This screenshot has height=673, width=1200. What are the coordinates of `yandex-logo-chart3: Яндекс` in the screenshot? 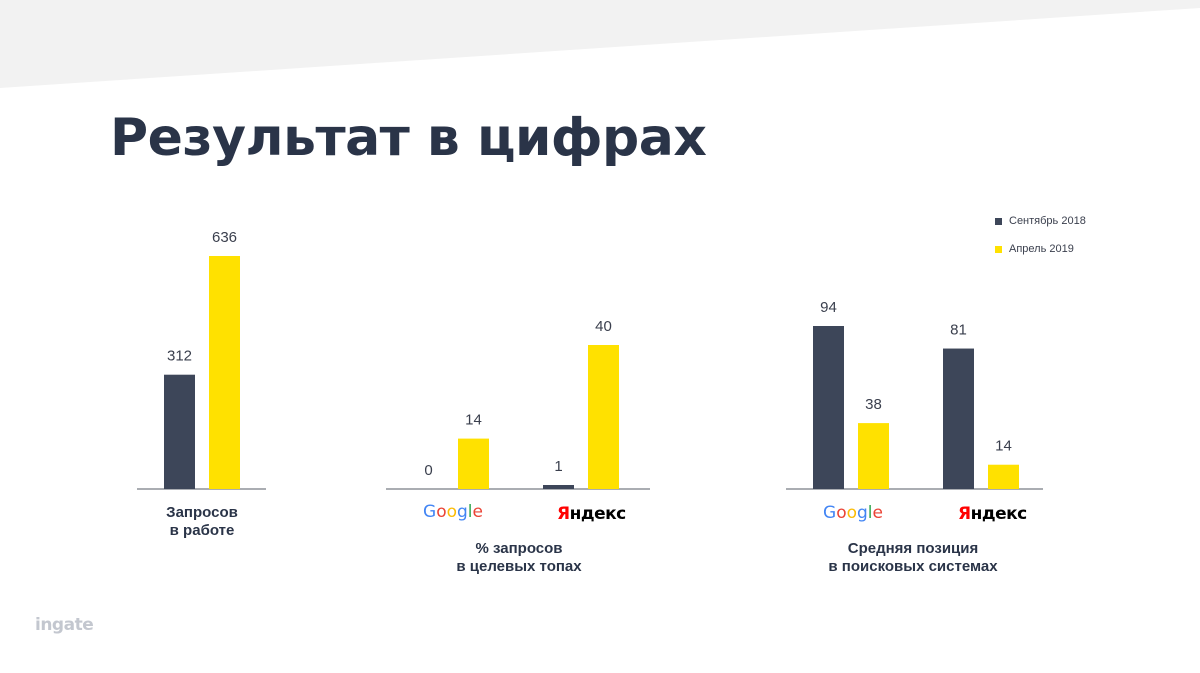 It's located at (992, 514).